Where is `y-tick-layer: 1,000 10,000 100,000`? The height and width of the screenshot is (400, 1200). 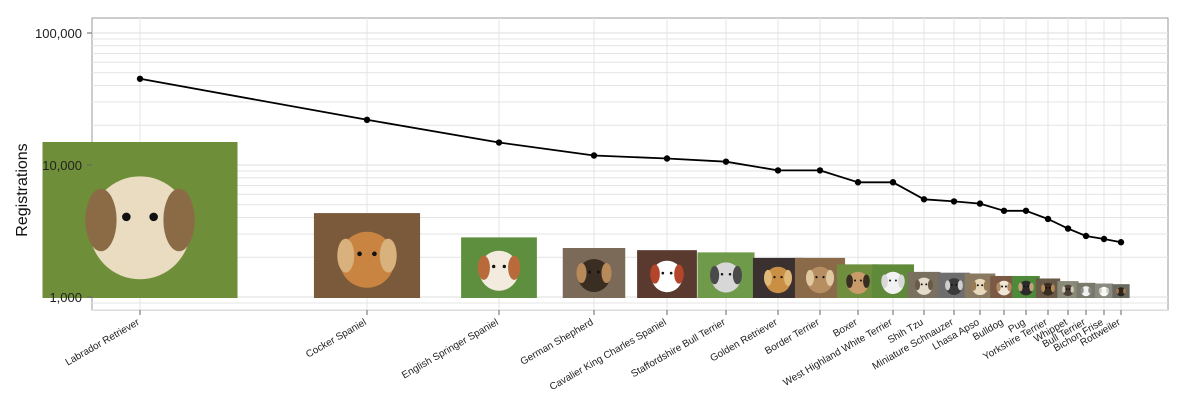
y-tick-layer: 1,000 10,000 100,000 is located at coordinates (63, 165).